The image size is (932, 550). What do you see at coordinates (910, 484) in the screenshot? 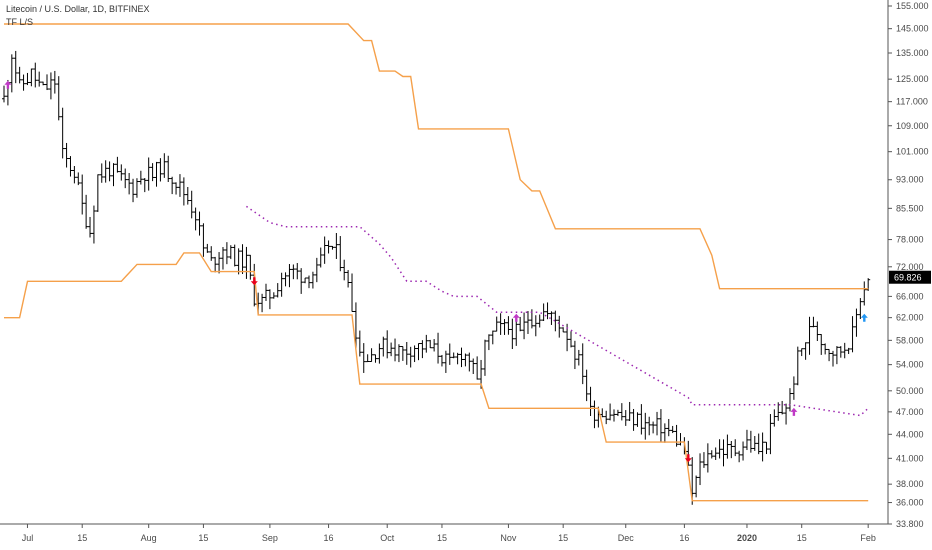
I see `price-tick-label: 38.000` at bounding box center [910, 484].